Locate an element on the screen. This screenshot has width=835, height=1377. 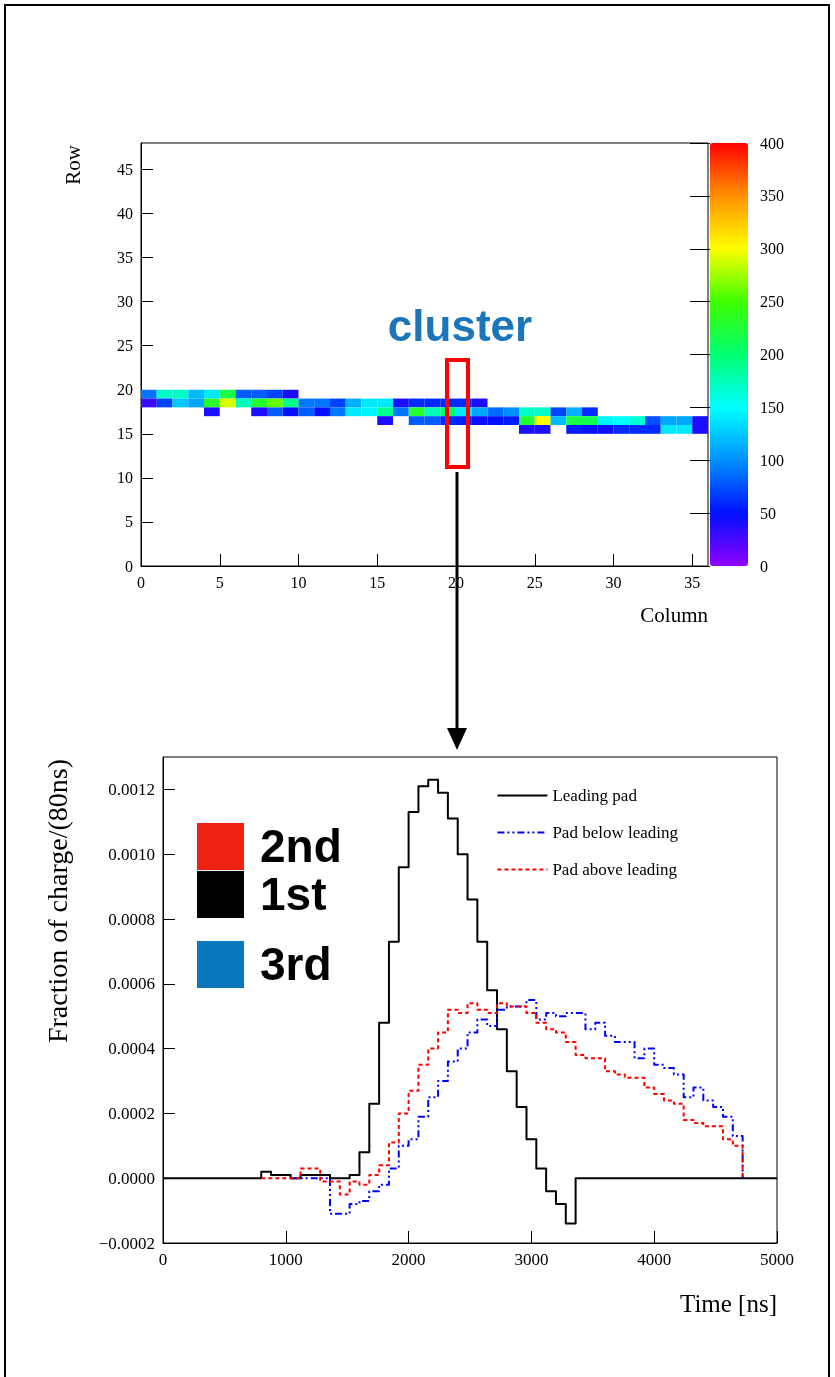
color-bar-label: 50 is located at coordinates (768, 513).